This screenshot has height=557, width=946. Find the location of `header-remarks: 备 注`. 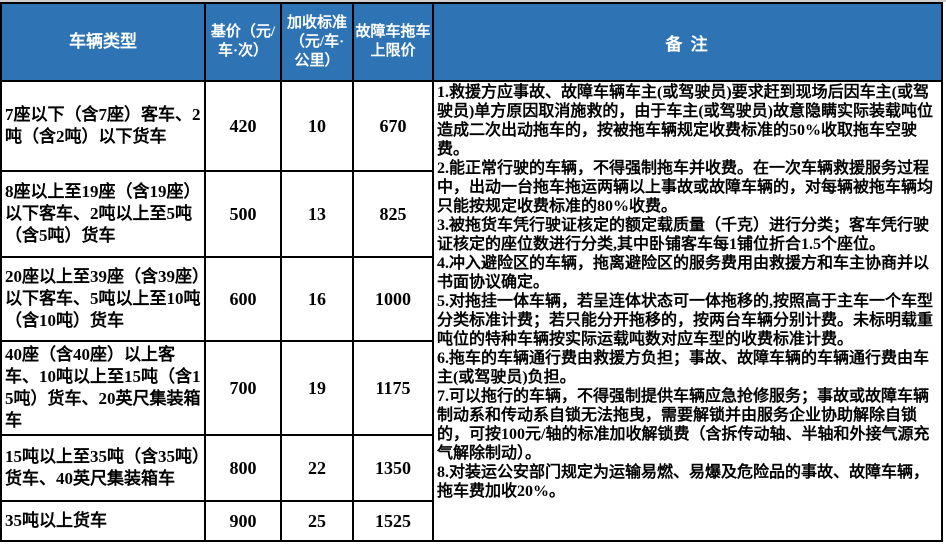

header-remarks: 备 注 is located at coordinates (687, 42).